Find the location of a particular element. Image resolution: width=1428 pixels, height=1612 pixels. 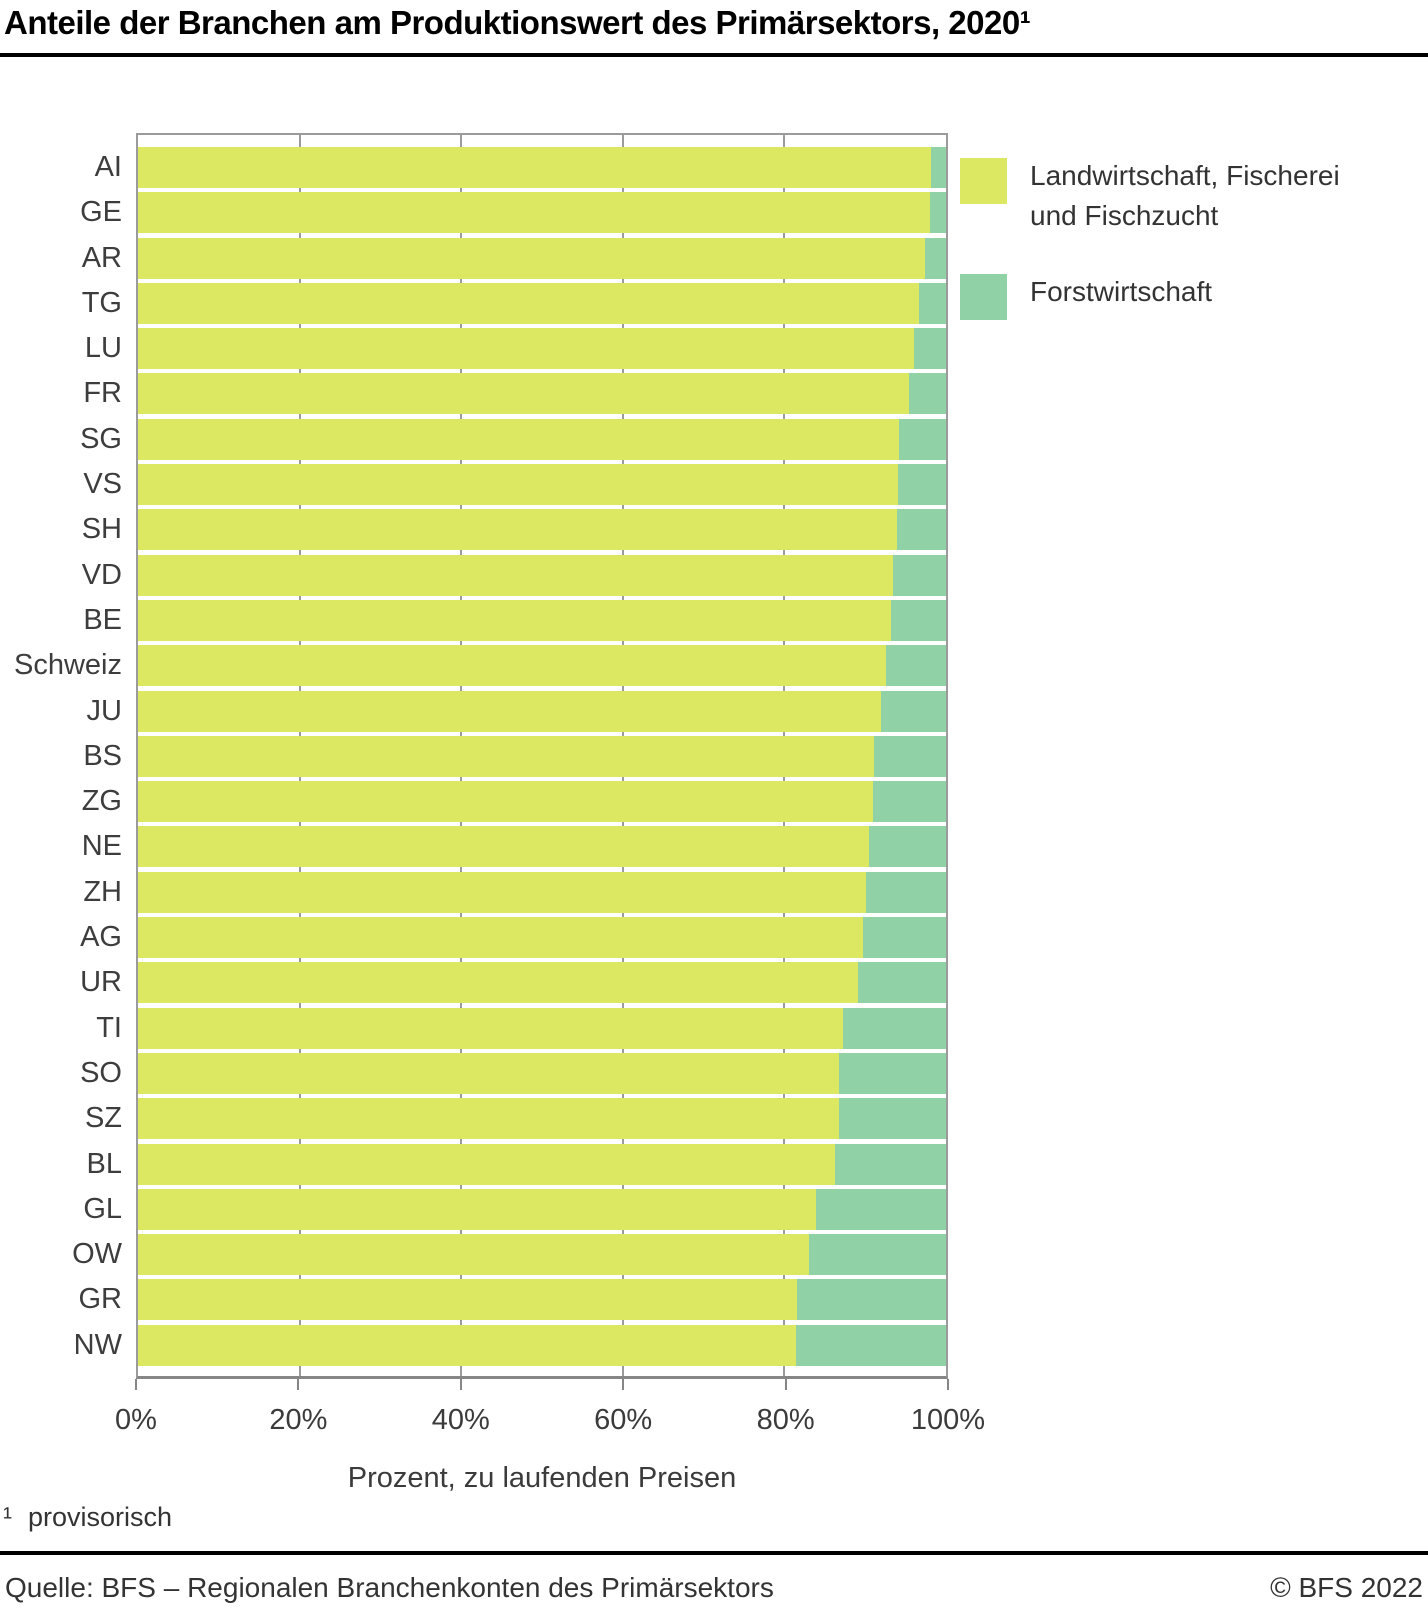

category-label-ge: GE is located at coordinates (101, 212).